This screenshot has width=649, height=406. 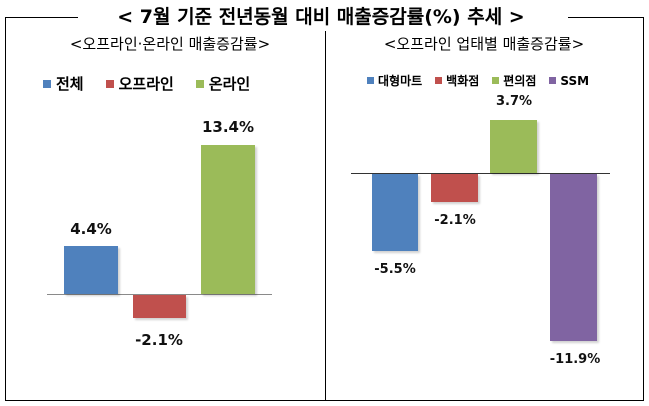 What do you see at coordinates (575, 80) in the screenshot?
I see `legend-label: SSM` at bounding box center [575, 80].